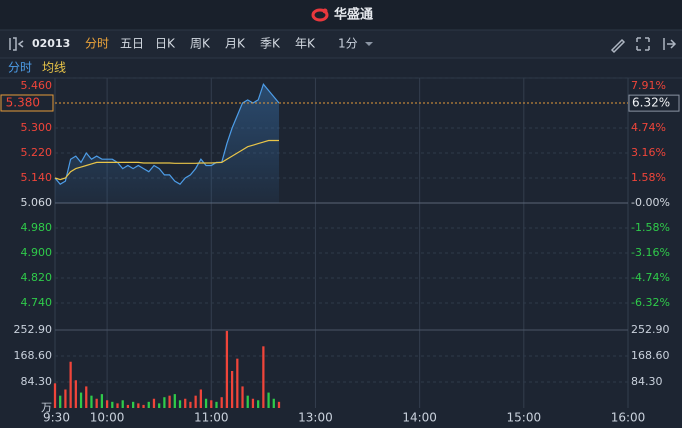 The width and height of the screenshot is (682, 428). Describe the element at coordinates (56, 418) in the screenshot. I see `x-tick-label: 9:30` at that location.